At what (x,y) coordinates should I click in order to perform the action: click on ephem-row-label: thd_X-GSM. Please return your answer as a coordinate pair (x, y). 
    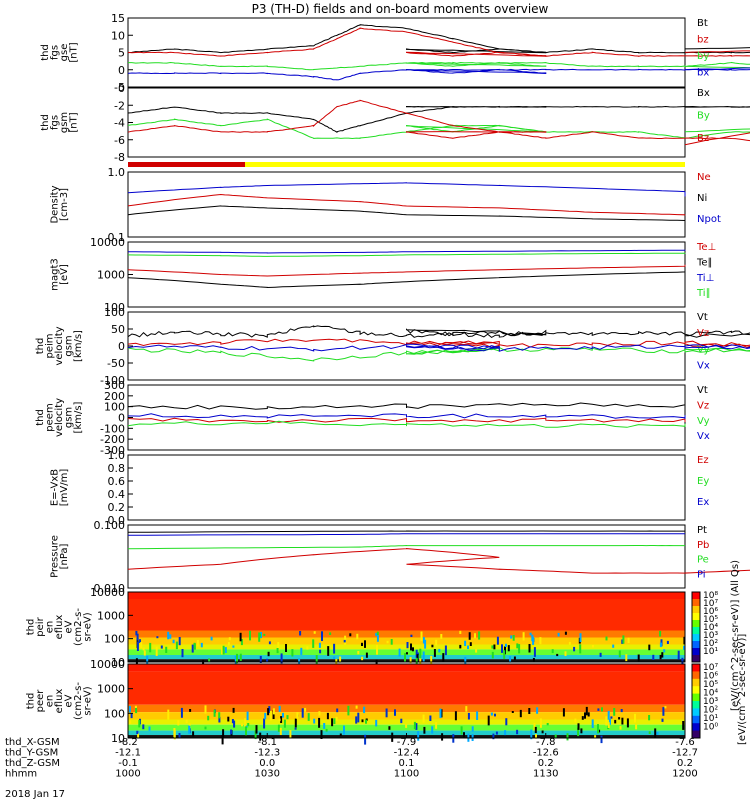
    Looking at the image, I should click on (32, 742).